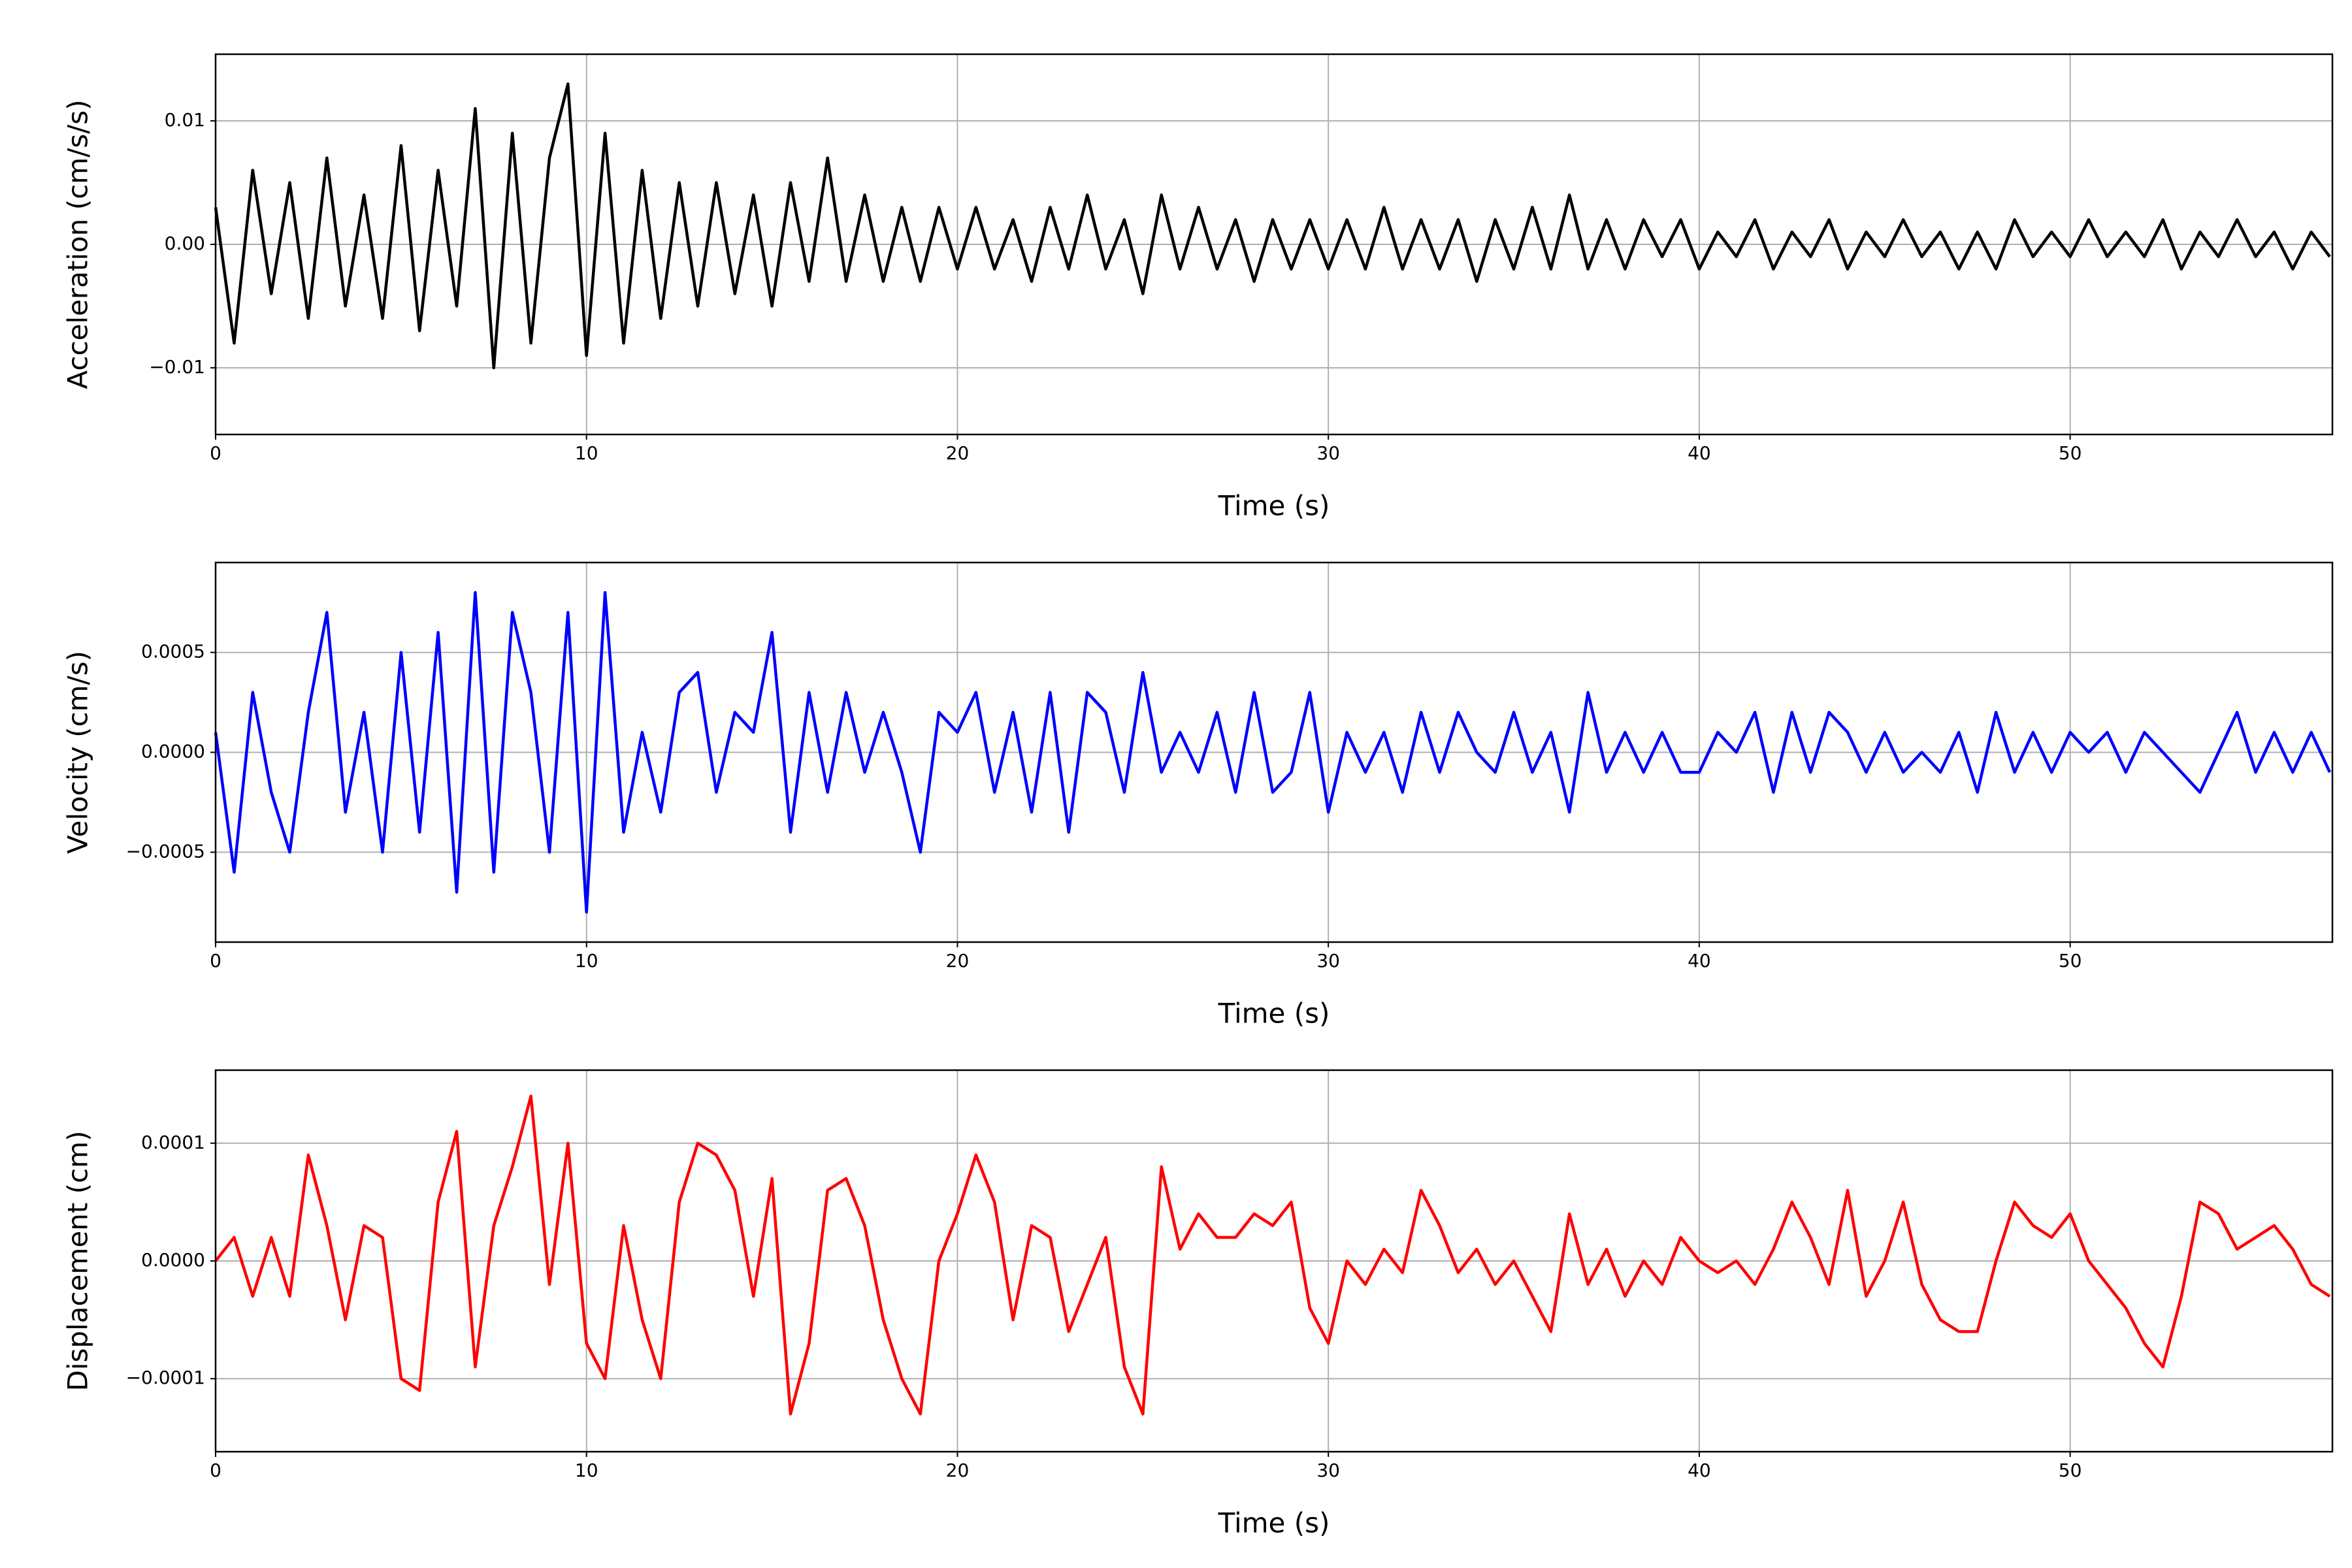 This screenshot has width=2352, height=1568. What do you see at coordinates (78, 1261) in the screenshot?
I see `y-axis-label: Displacement (cm)` at bounding box center [78, 1261].